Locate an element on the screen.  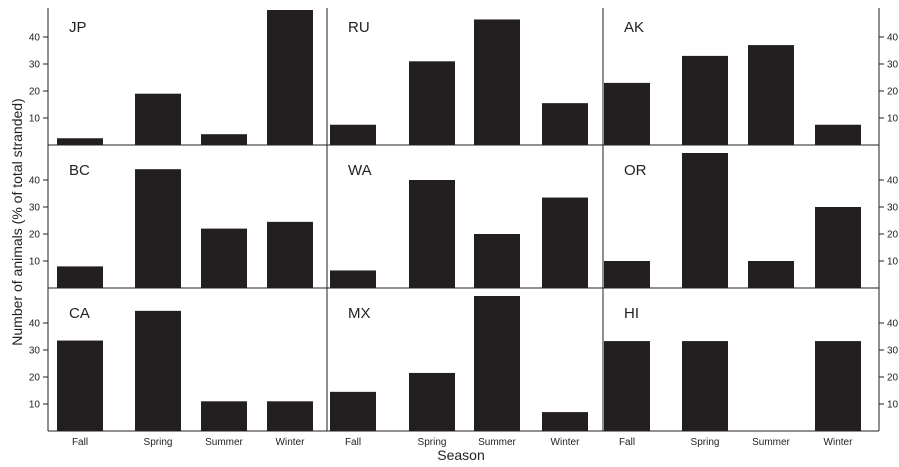
panel-label-jp: JP is located at coordinates (78, 27).